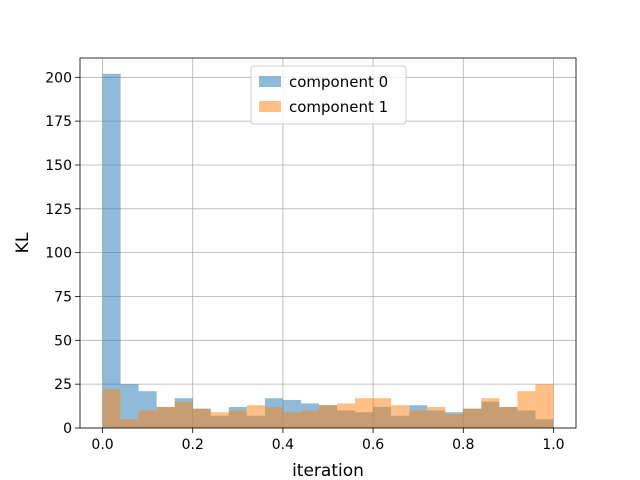  What do you see at coordinates (58, 166) in the screenshot?
I see `y-tick-label: 150` at bounding box center [58, 166].